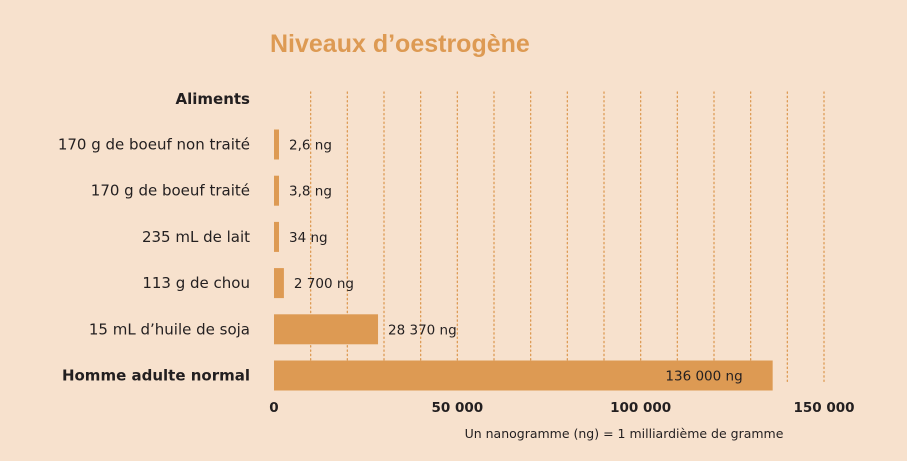 The height and width of the screenshot is (461, 907). I want to click on x-tick-label: 100 000, so click(640, 408).